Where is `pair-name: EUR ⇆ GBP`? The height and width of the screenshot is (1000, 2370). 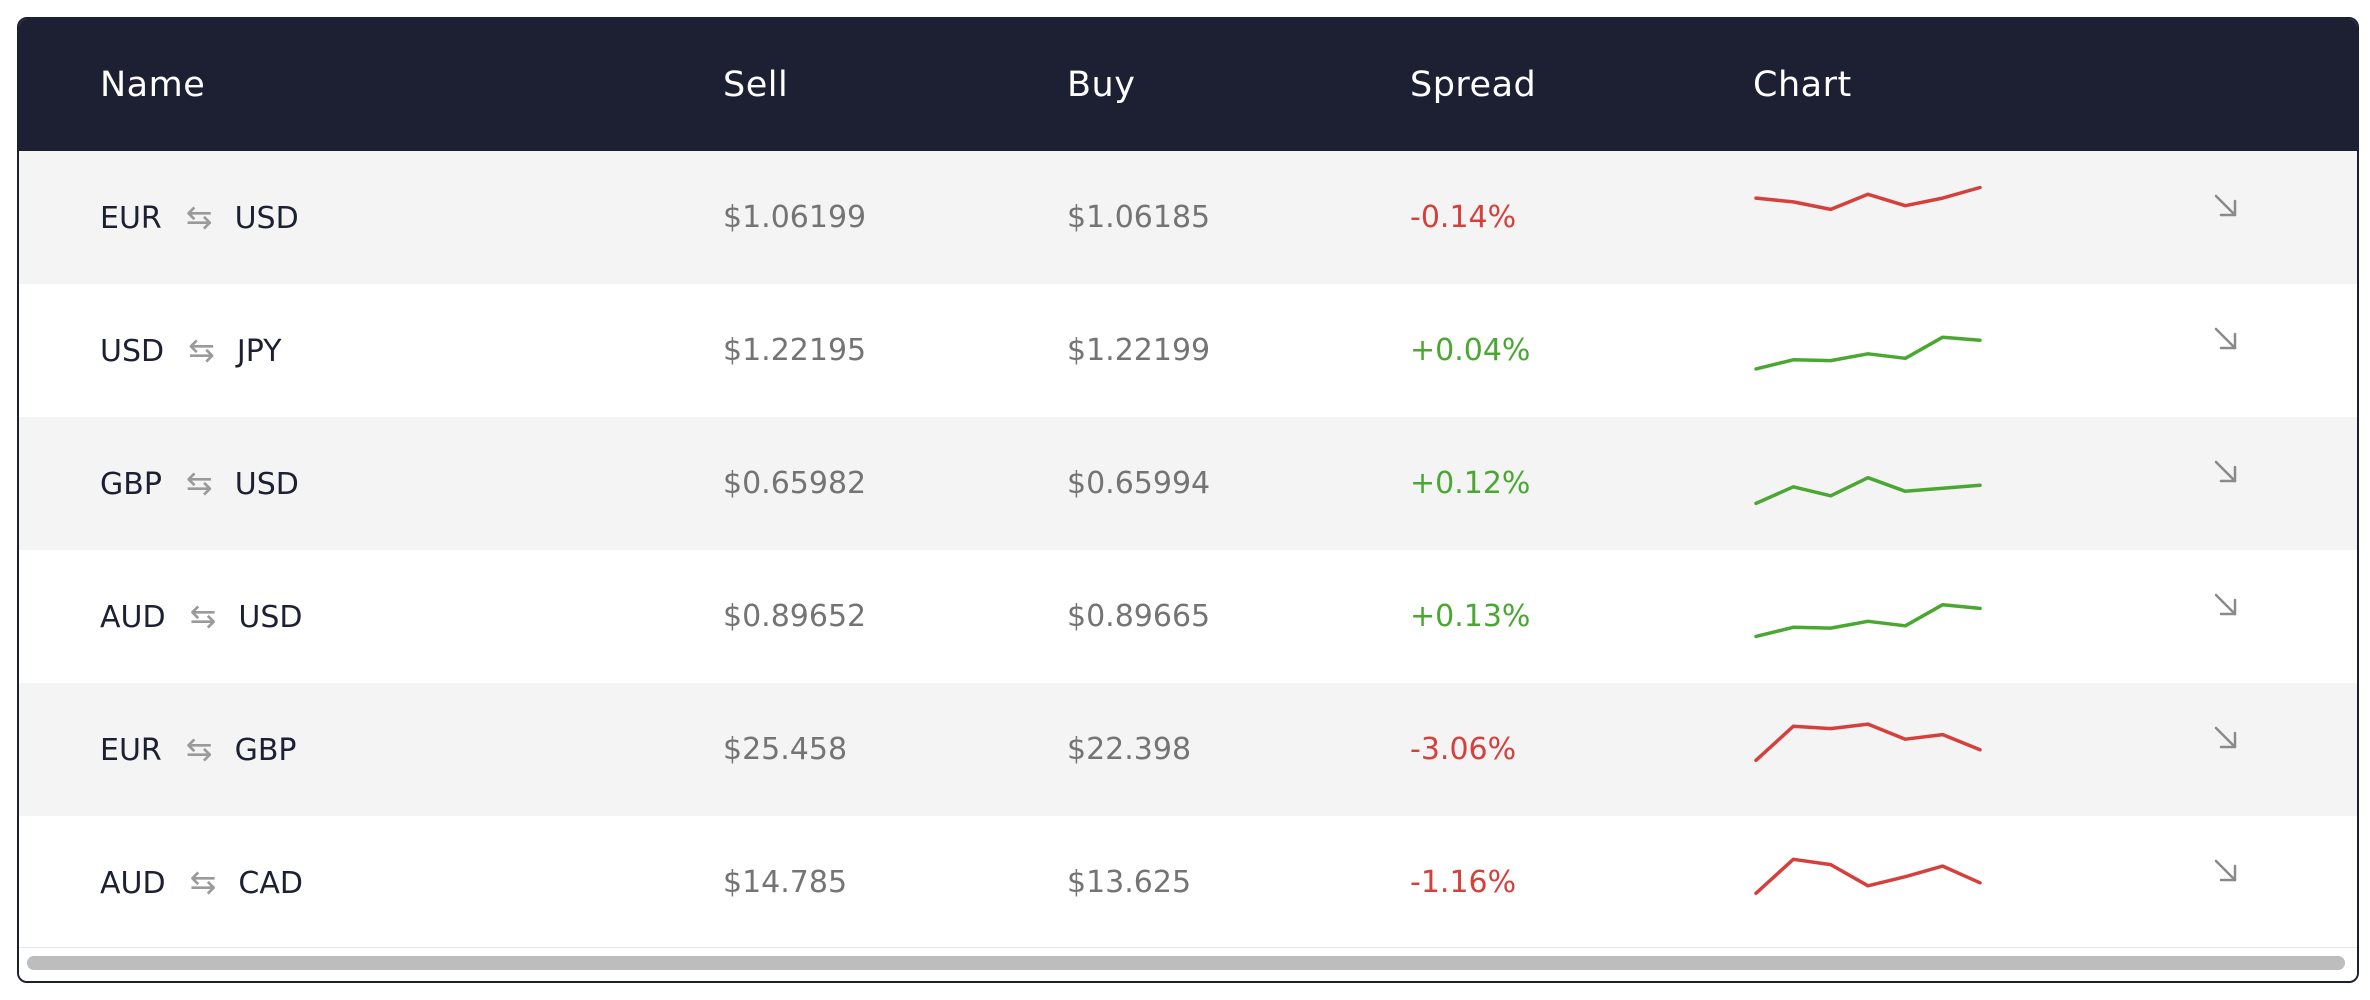 pair-name: EUR ⇆ GBP is located at coordinates (198, 749).